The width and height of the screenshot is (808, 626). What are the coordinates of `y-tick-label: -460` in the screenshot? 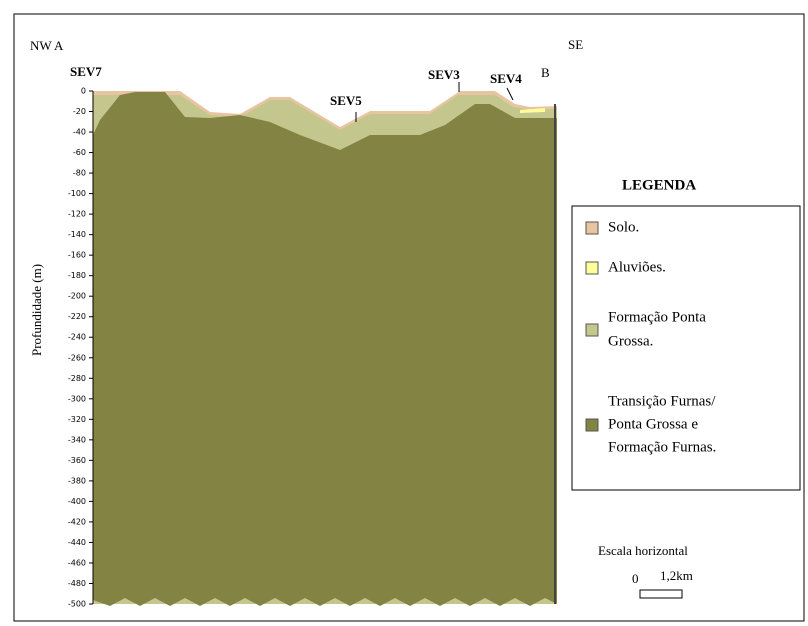 It's located at (77, 562).